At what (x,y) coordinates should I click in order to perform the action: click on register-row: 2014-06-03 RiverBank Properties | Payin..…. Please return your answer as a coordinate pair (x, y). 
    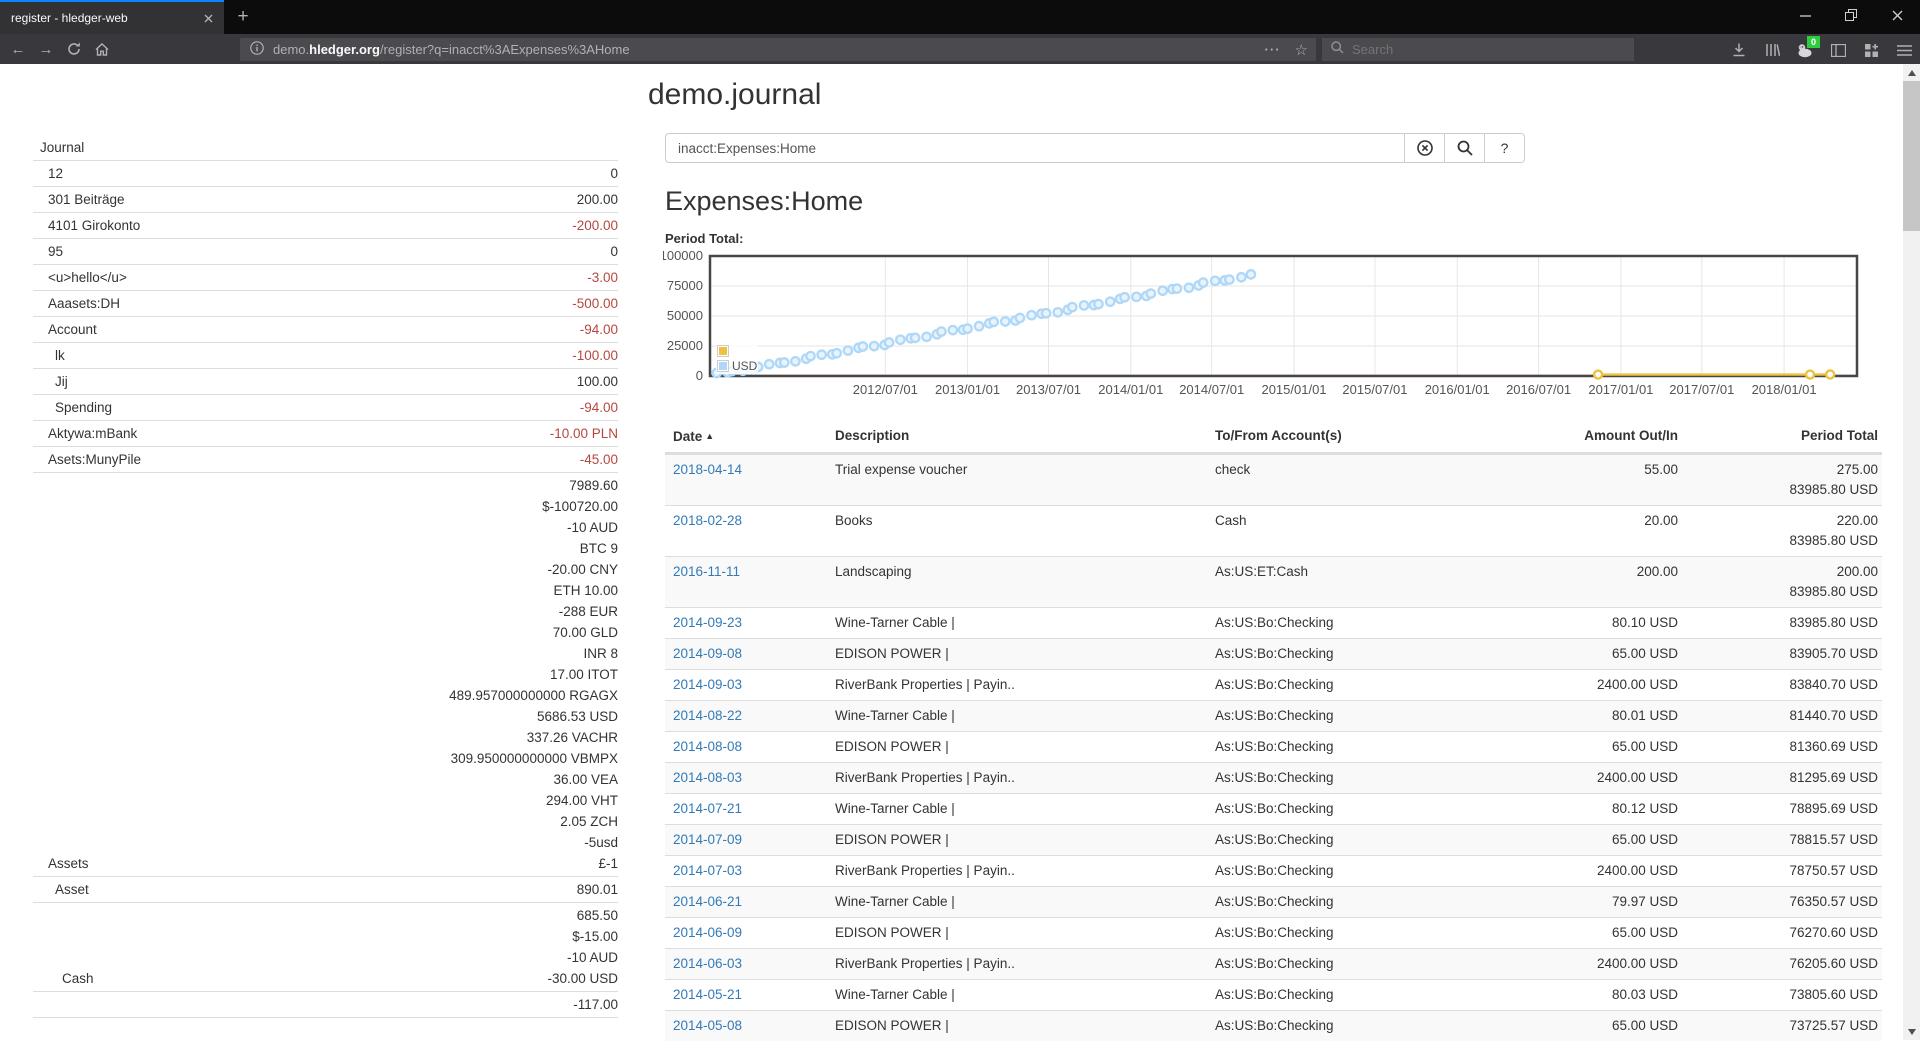
    Looking at the image, I should click on (1273, 963).